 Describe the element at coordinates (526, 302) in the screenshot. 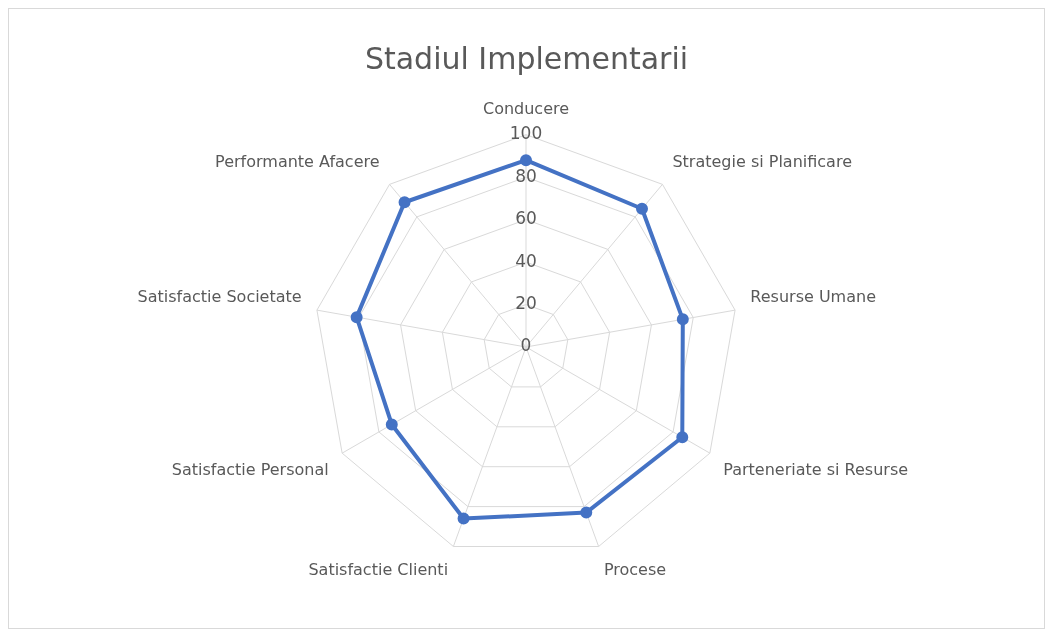

I see `y-tick-label: 20` at that location.